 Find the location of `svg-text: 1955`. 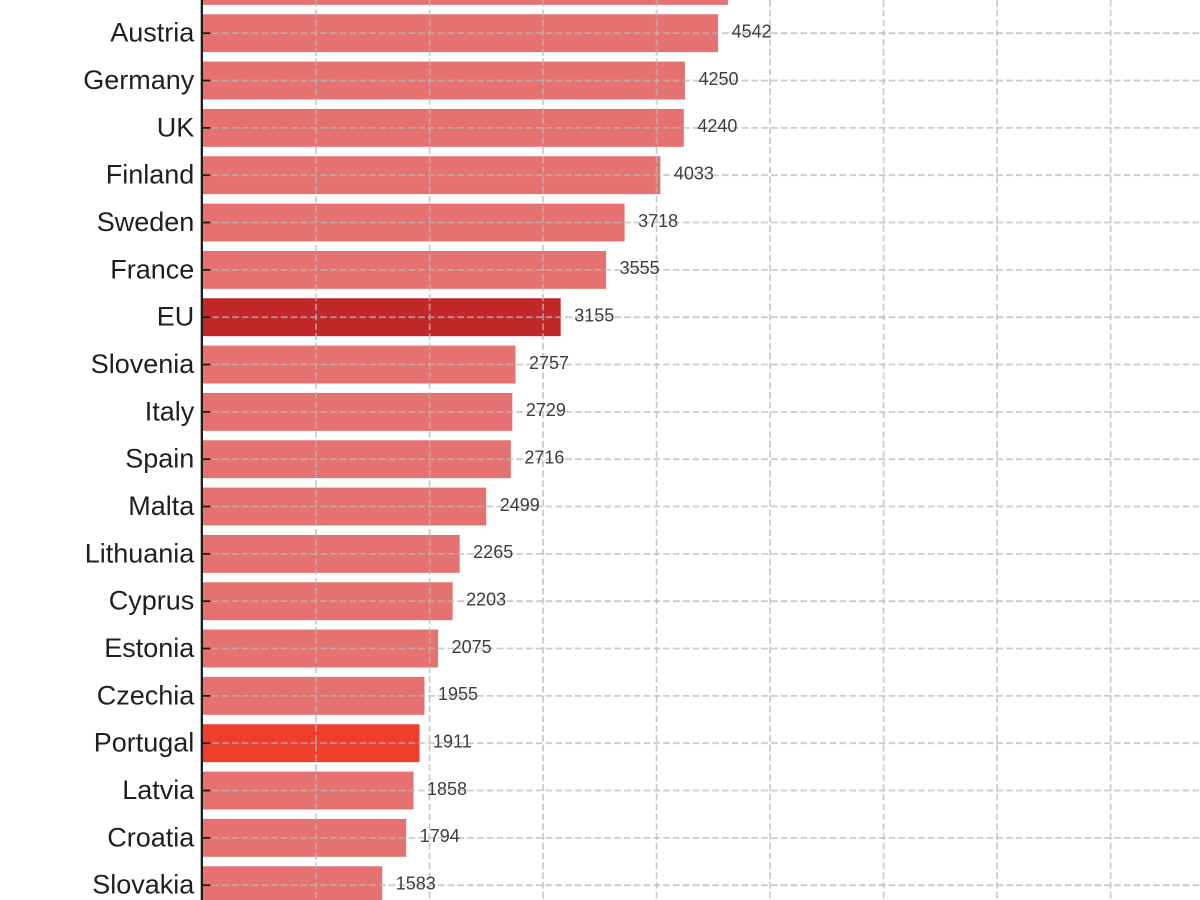

svg-text: 1955 is located at coordinates (458, 694).